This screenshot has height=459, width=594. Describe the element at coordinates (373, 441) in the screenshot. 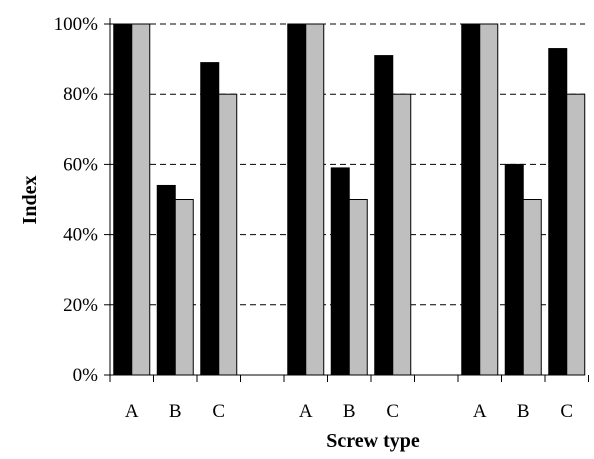

I see `x-axis-title: Screw type` at that location.